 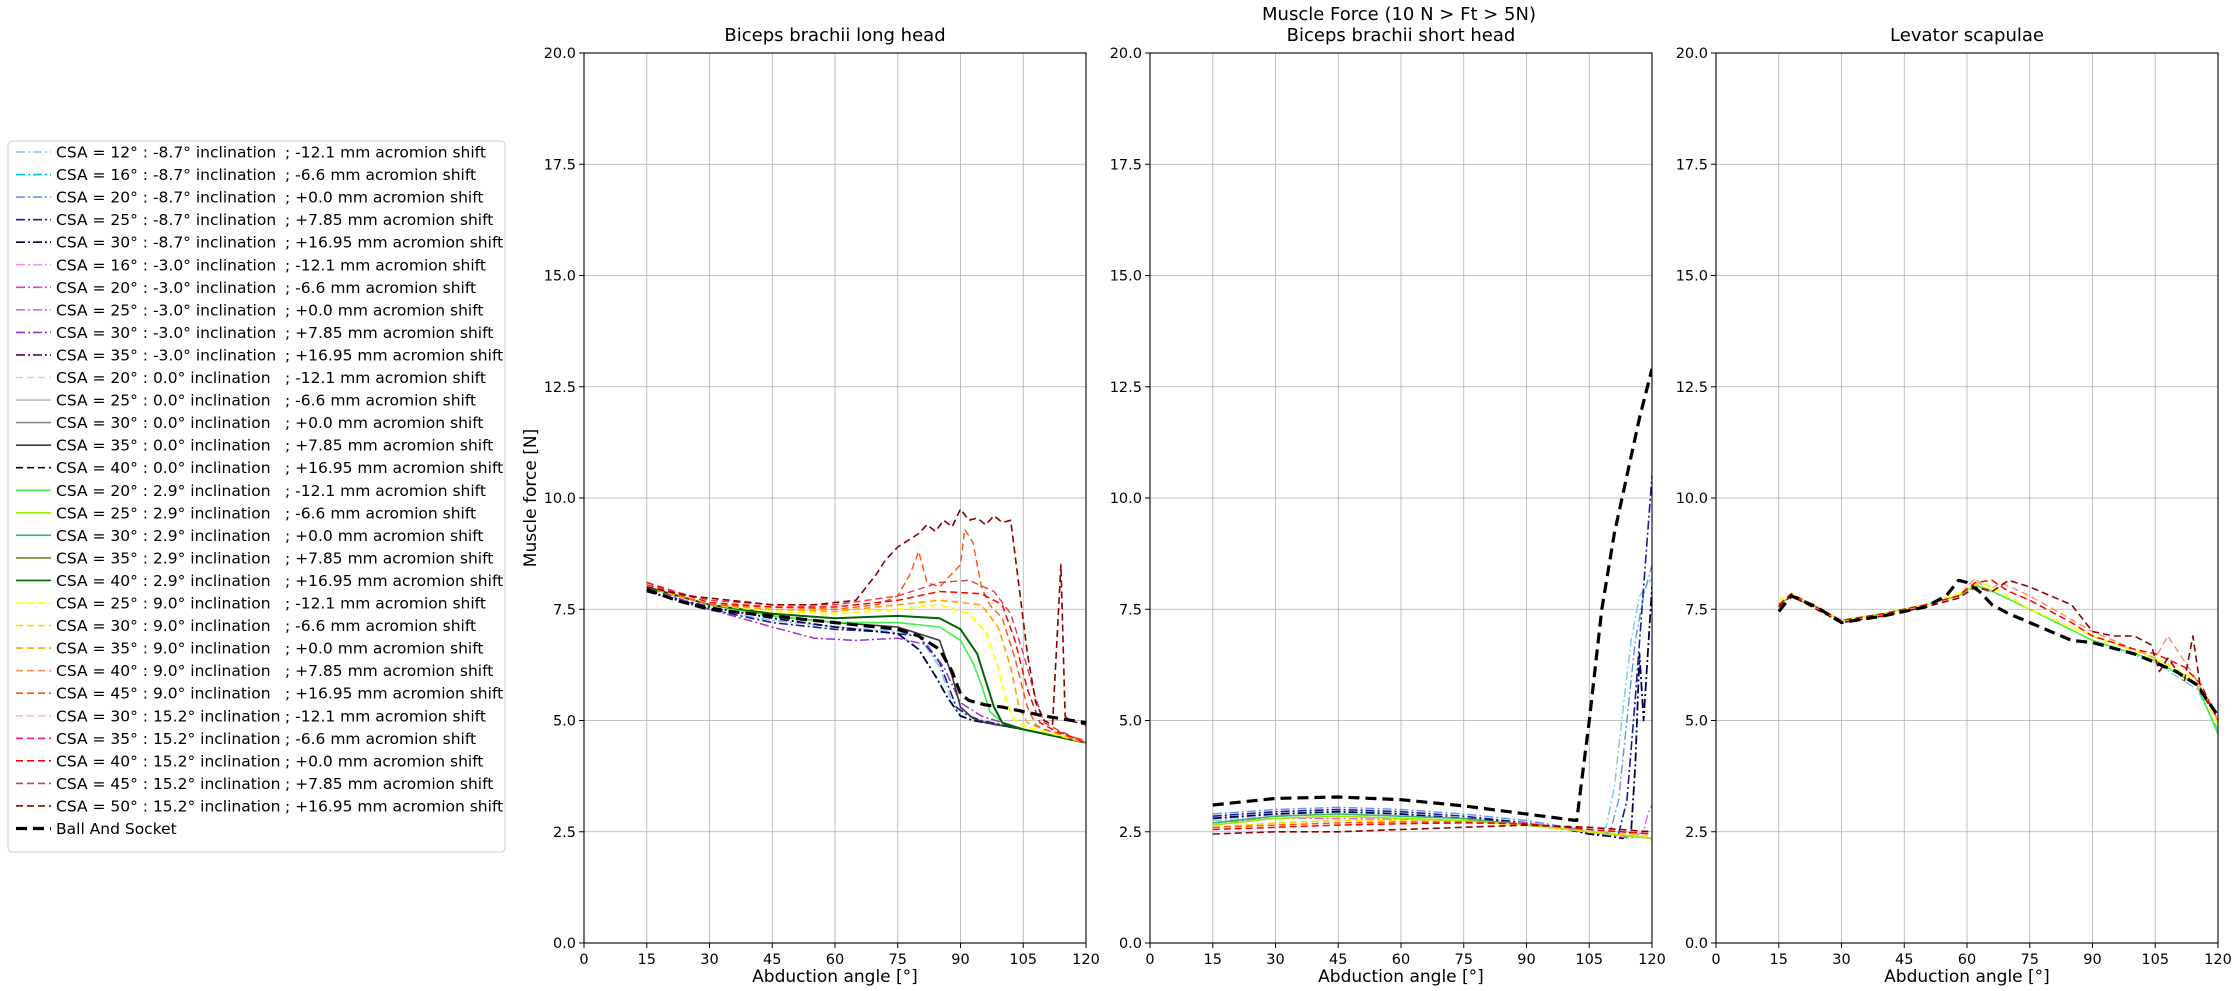 I want to click on legend-label: CSA = 50° : 15.2° inclination, so click(x=168, y=806).